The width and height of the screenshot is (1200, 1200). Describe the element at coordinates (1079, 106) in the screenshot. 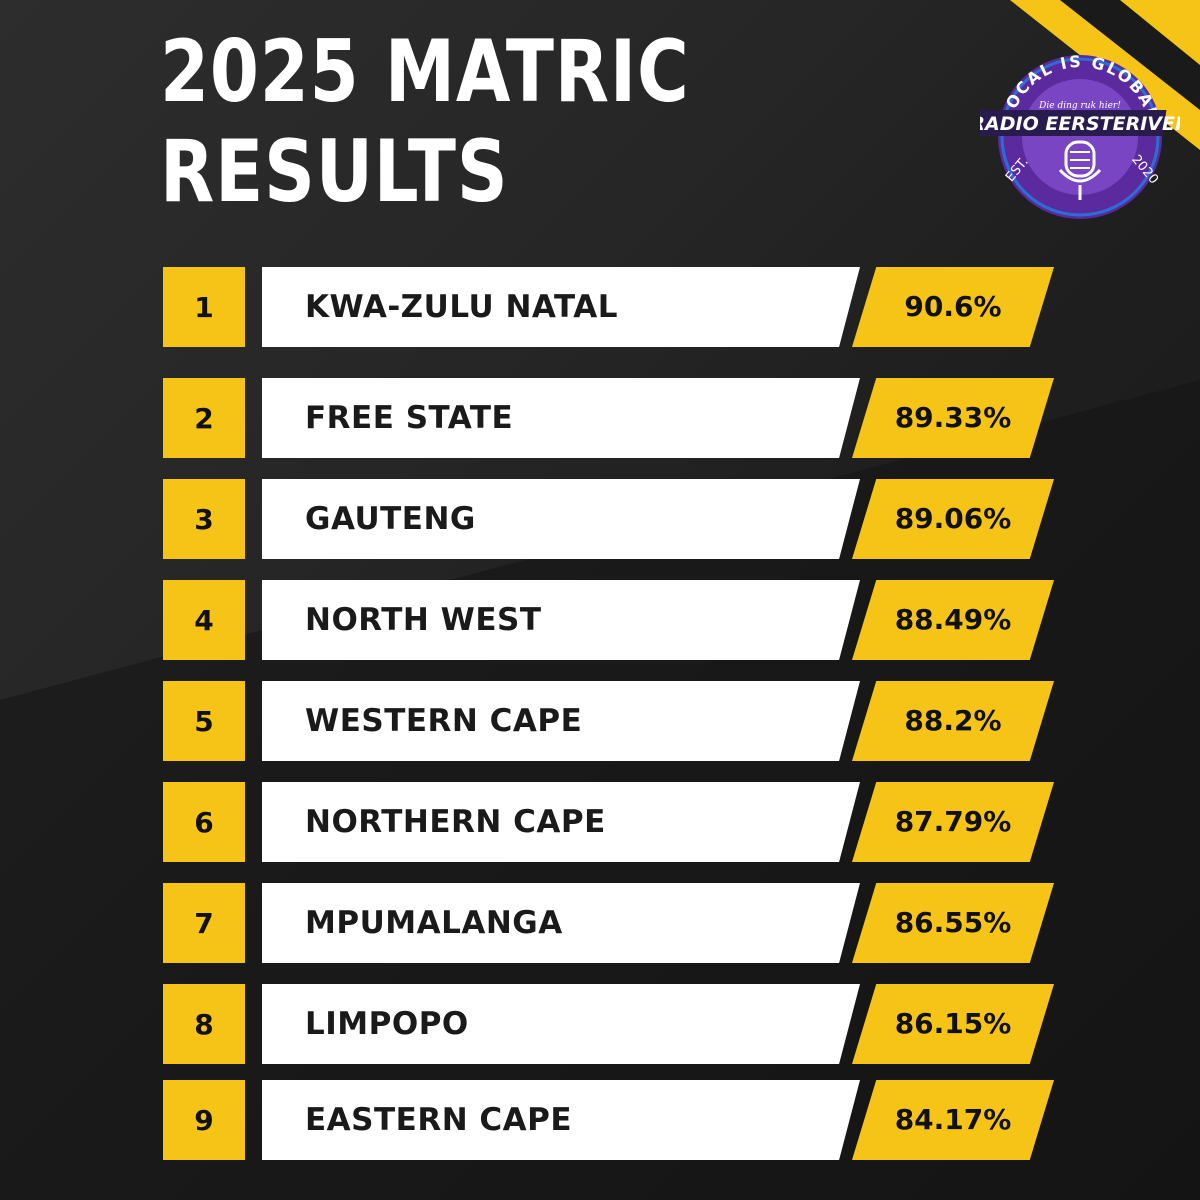

I see `logo-tagline: Die ding ruk hier!` at that location.